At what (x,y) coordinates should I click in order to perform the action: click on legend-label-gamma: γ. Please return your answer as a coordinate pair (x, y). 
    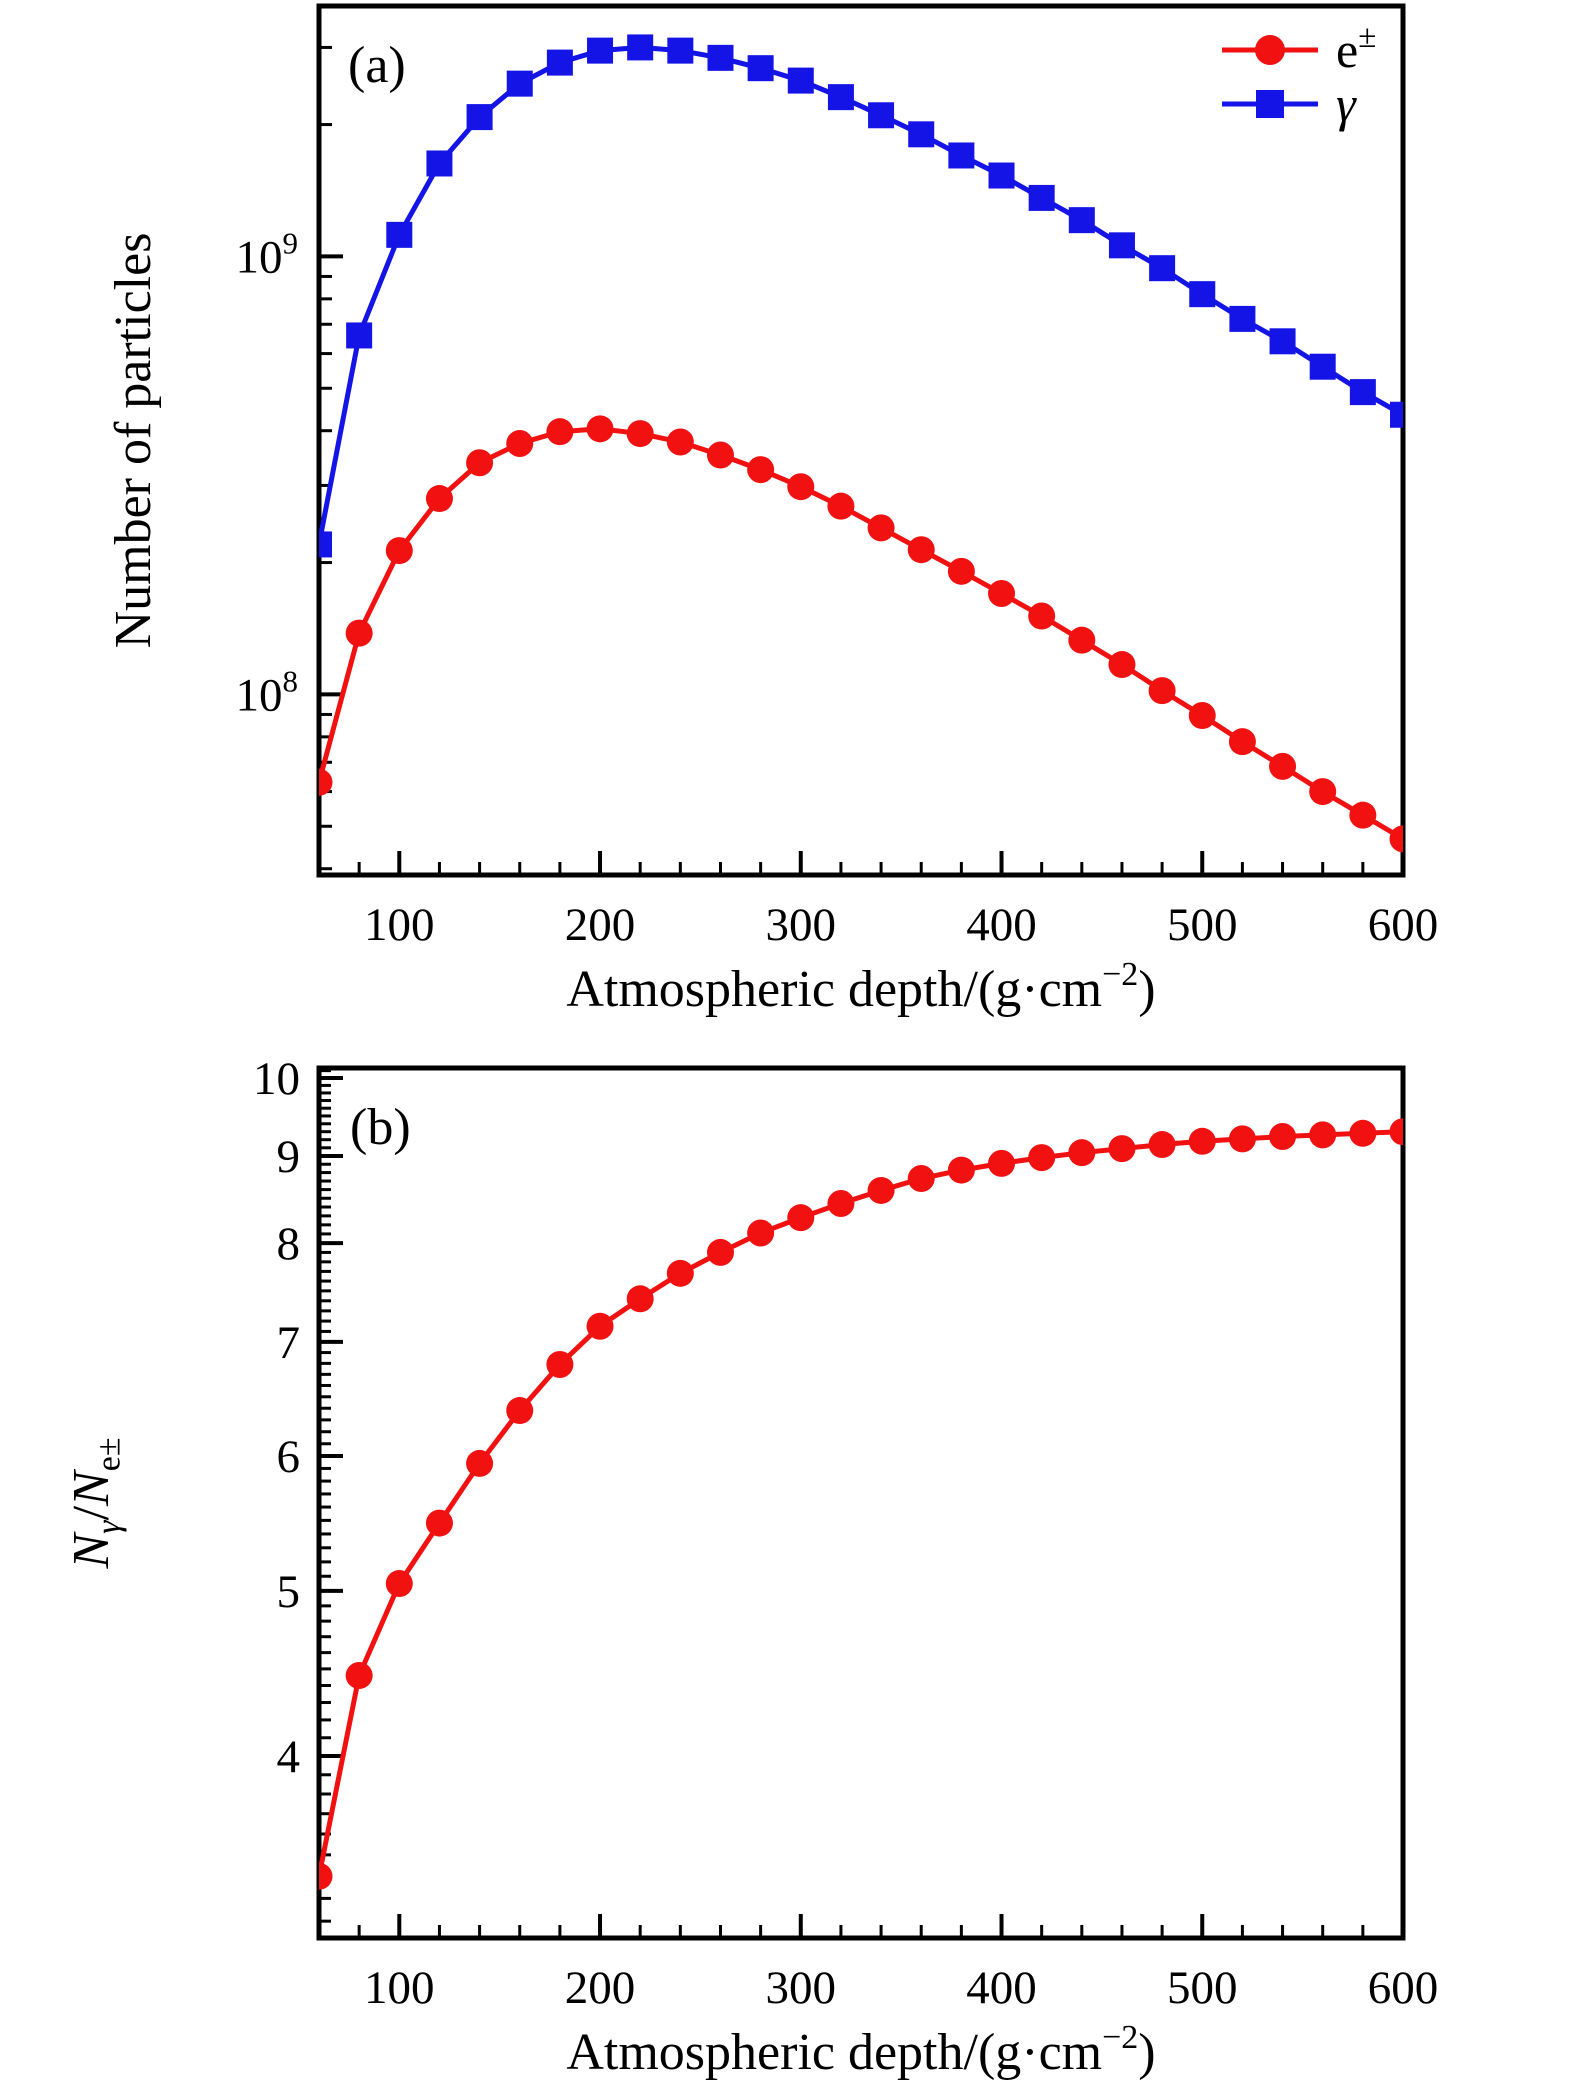
    Looking at the image, I should click on (1346, 104).